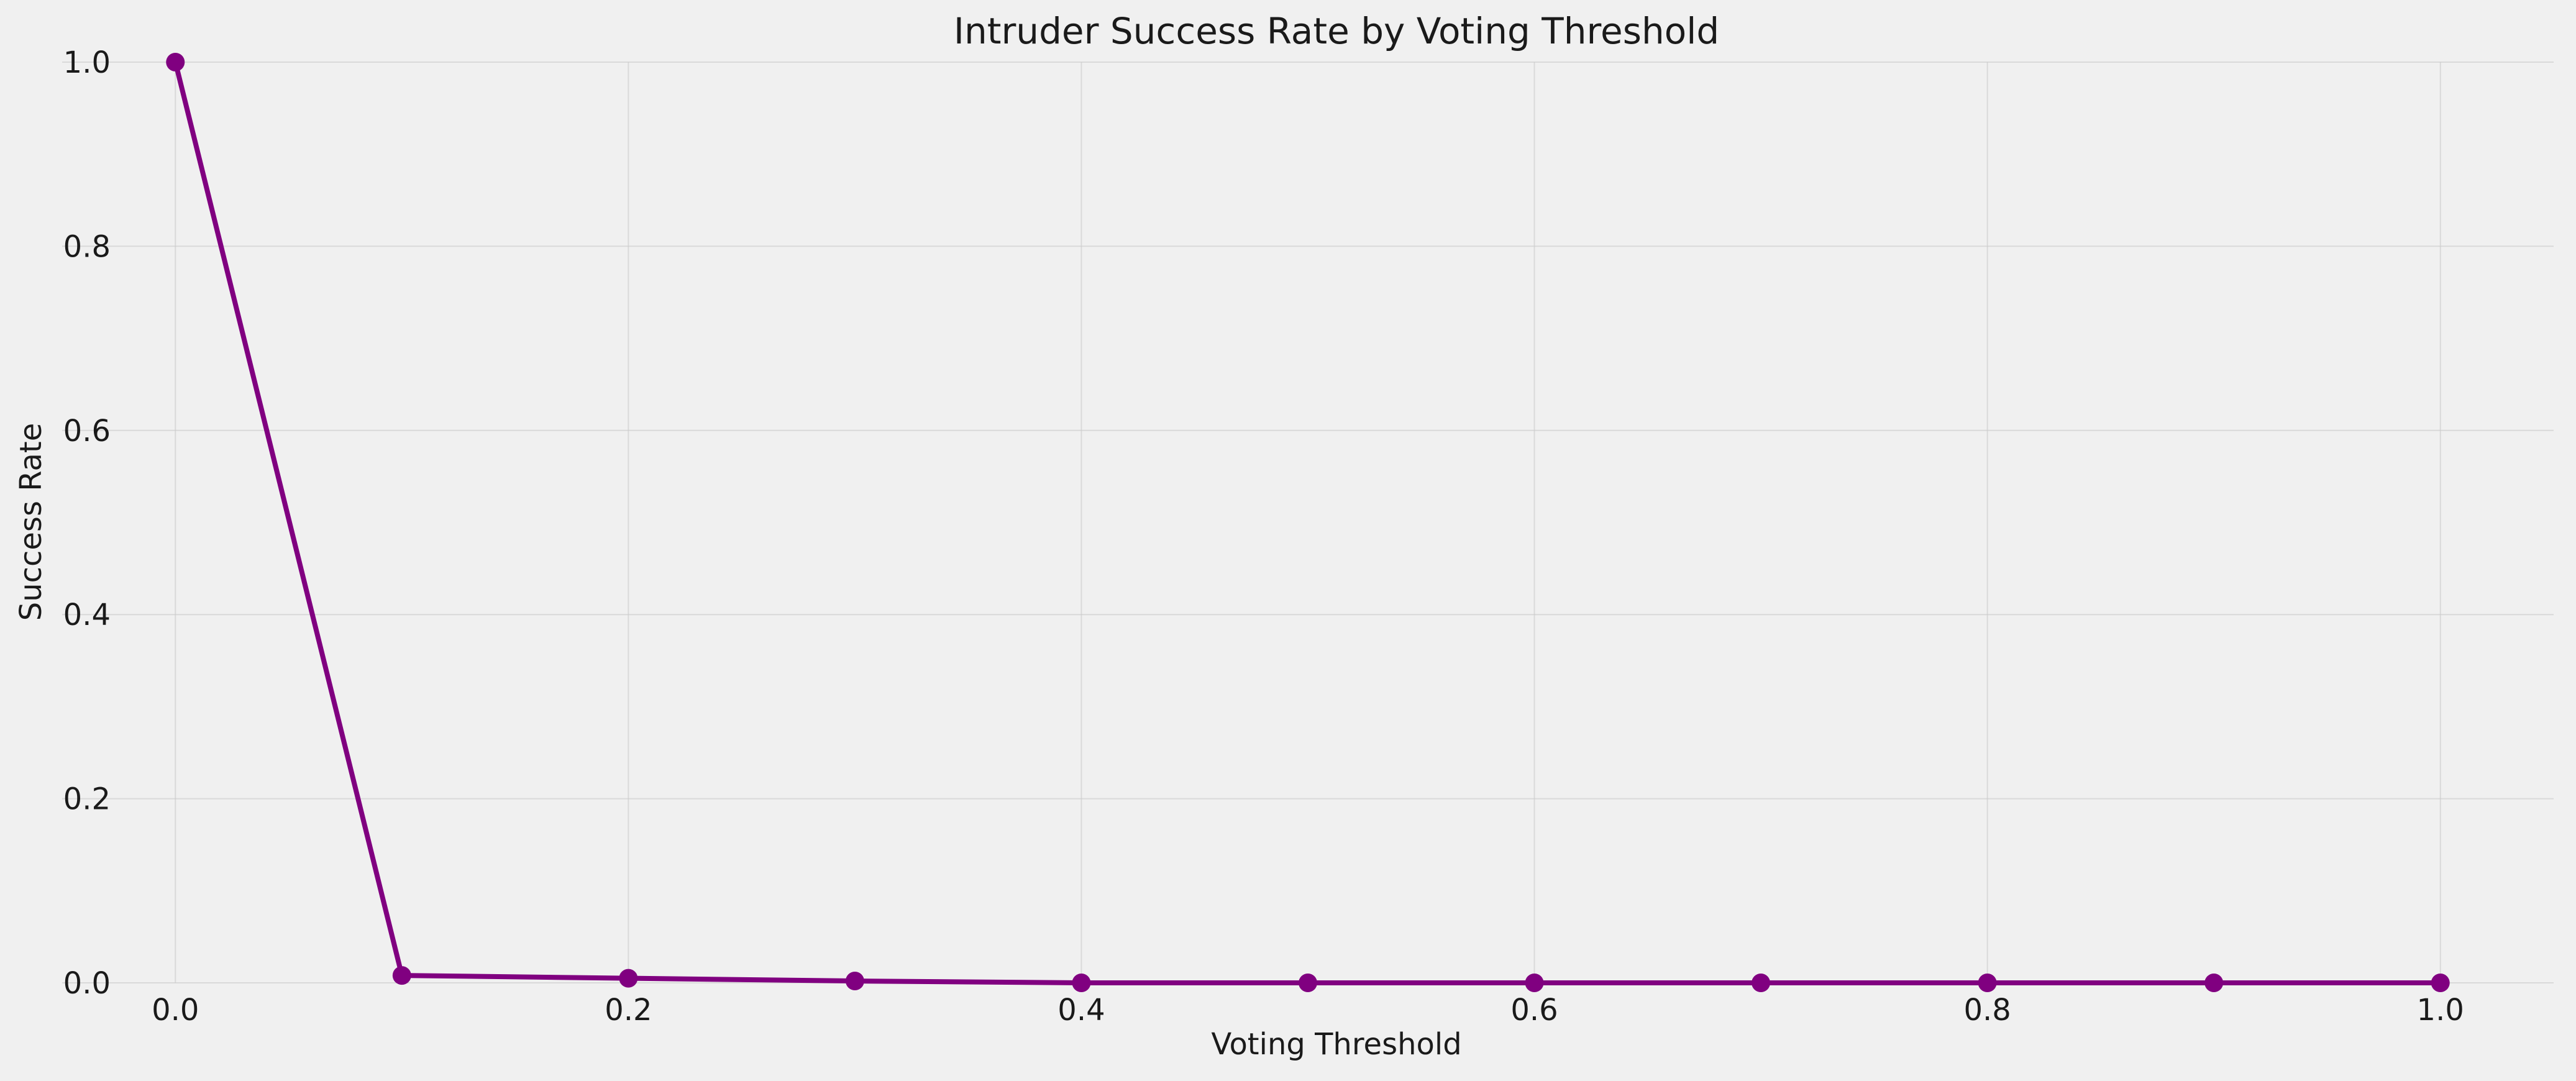 This screenshot has width=2576, height=1081. Describe the element at coordinates (1534, 1010) in the screenshot. I see `x-tick-label: 0.6` at that location.